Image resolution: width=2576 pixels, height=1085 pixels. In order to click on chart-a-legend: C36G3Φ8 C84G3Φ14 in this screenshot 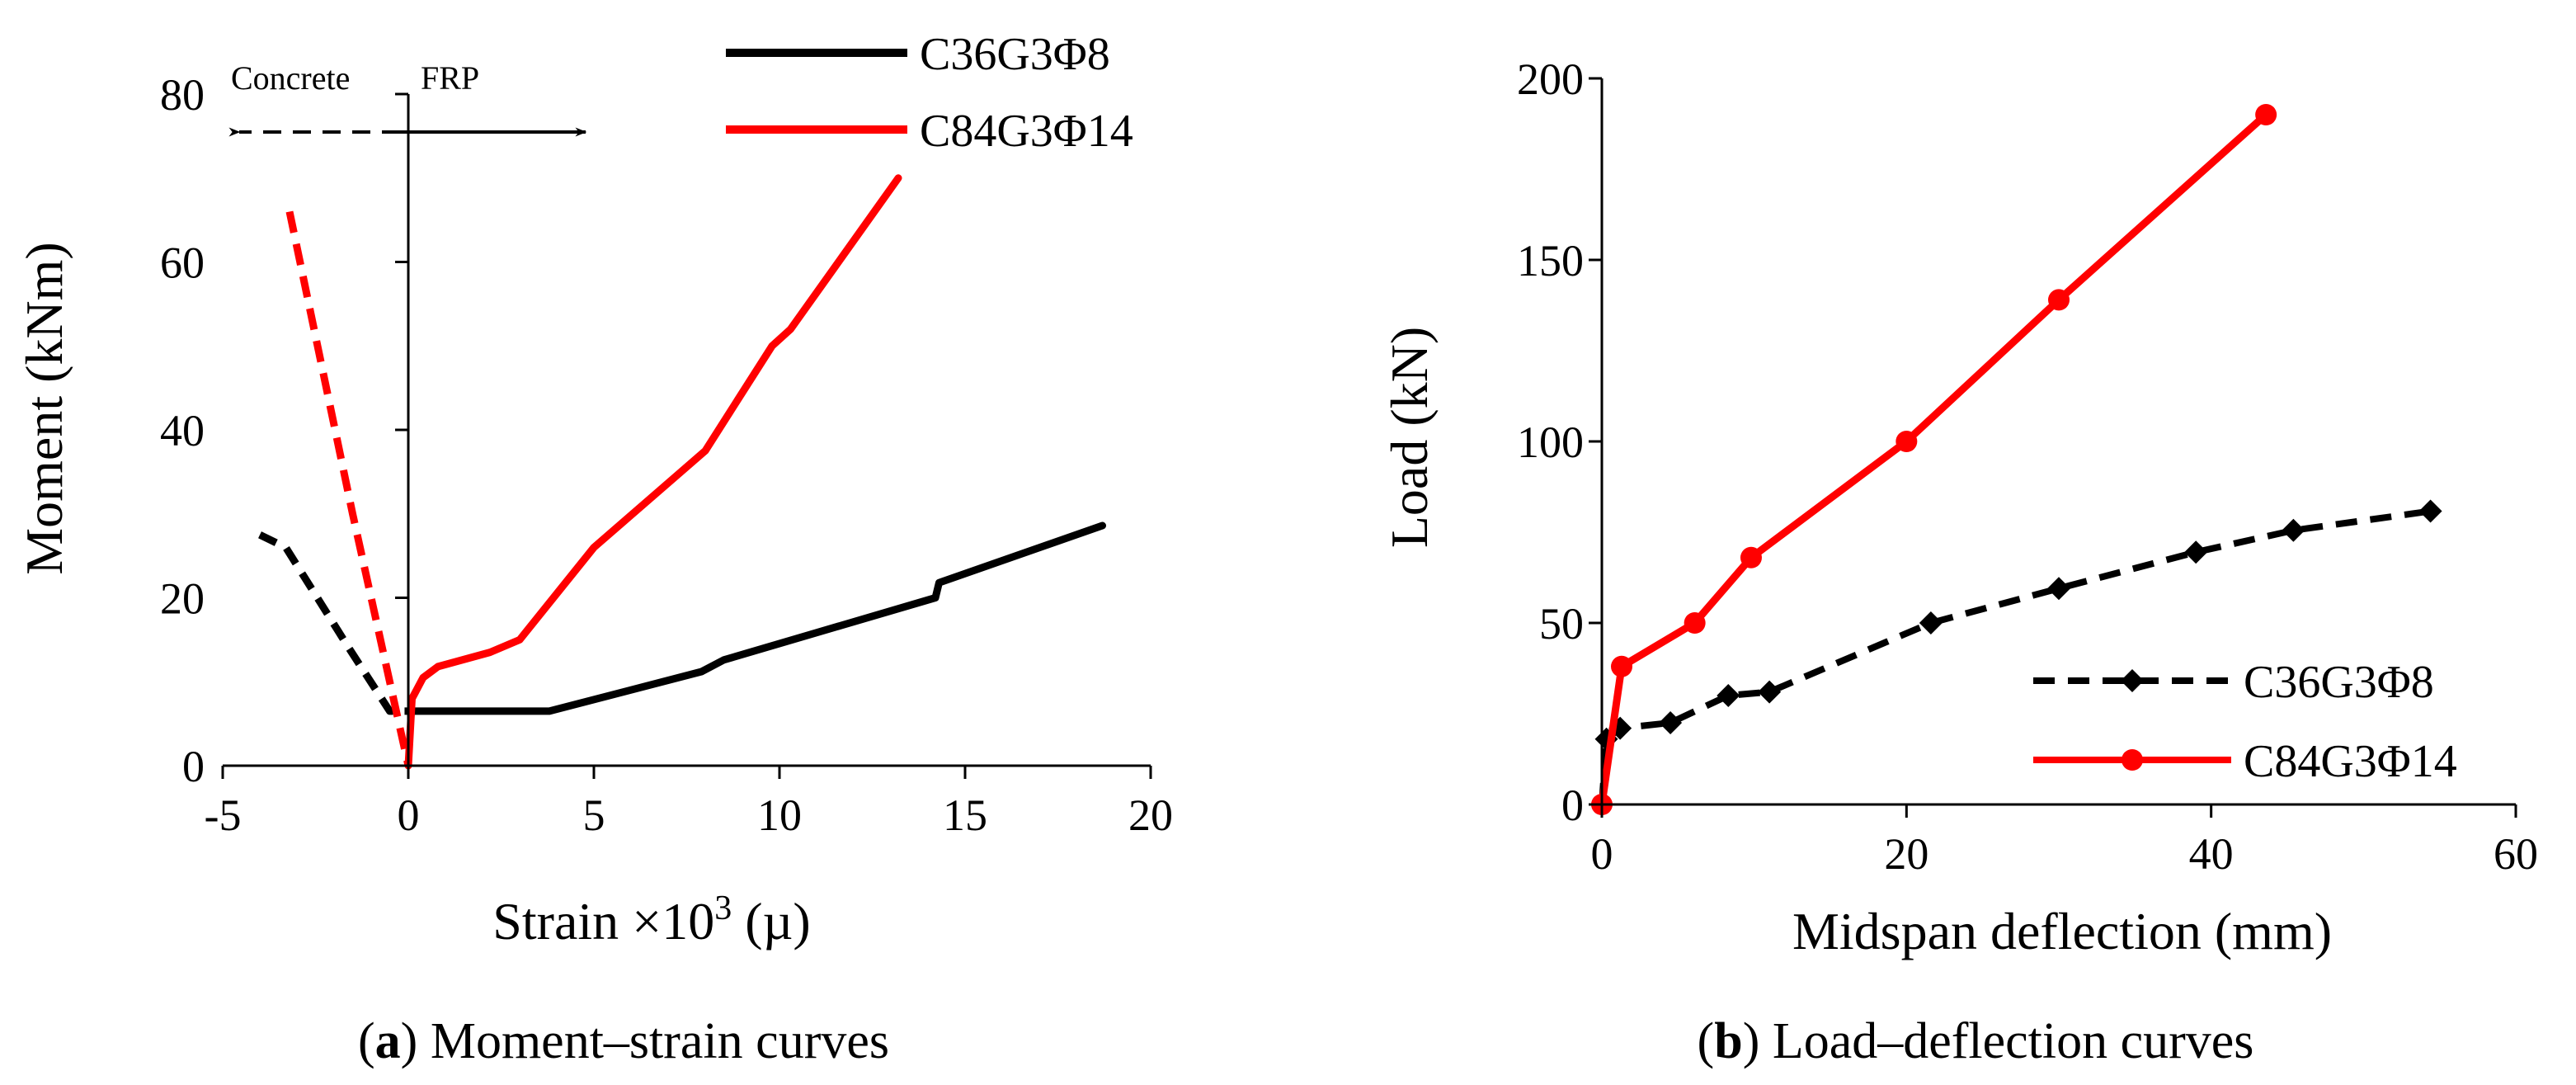, I will do `click(929, 93)`.